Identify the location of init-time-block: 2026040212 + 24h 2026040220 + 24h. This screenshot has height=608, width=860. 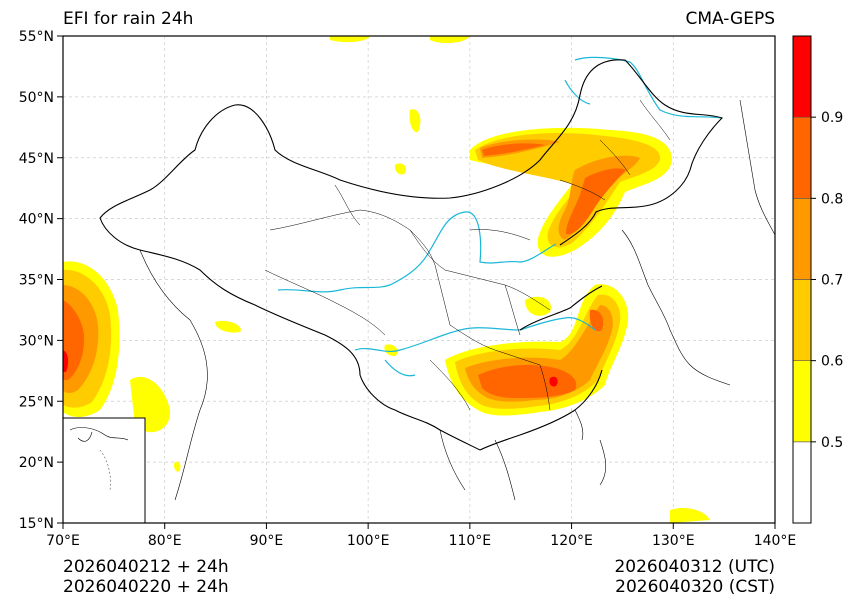
(146, 577).